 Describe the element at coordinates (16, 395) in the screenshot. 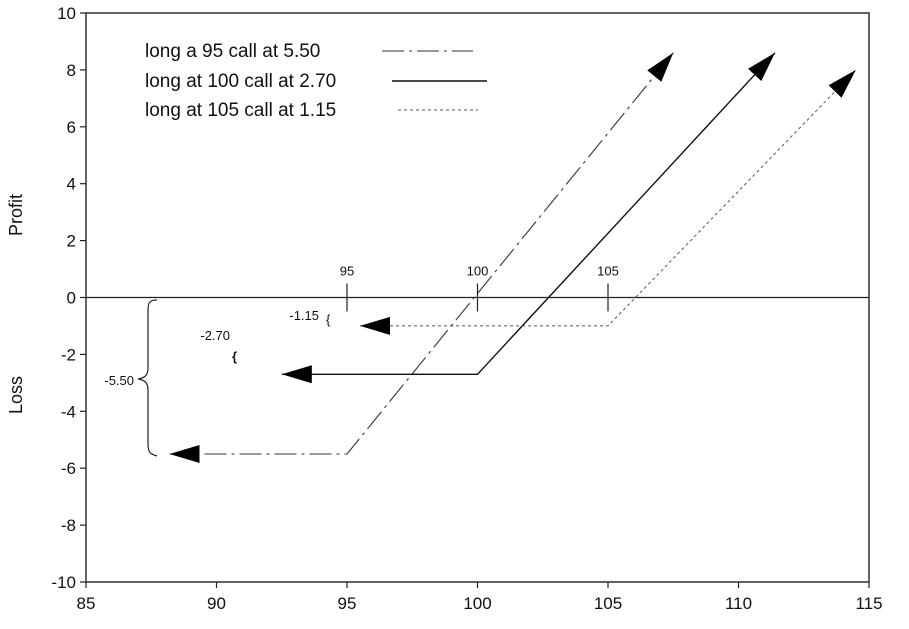

I see `y-axis-title-loss: Loss` at that location.